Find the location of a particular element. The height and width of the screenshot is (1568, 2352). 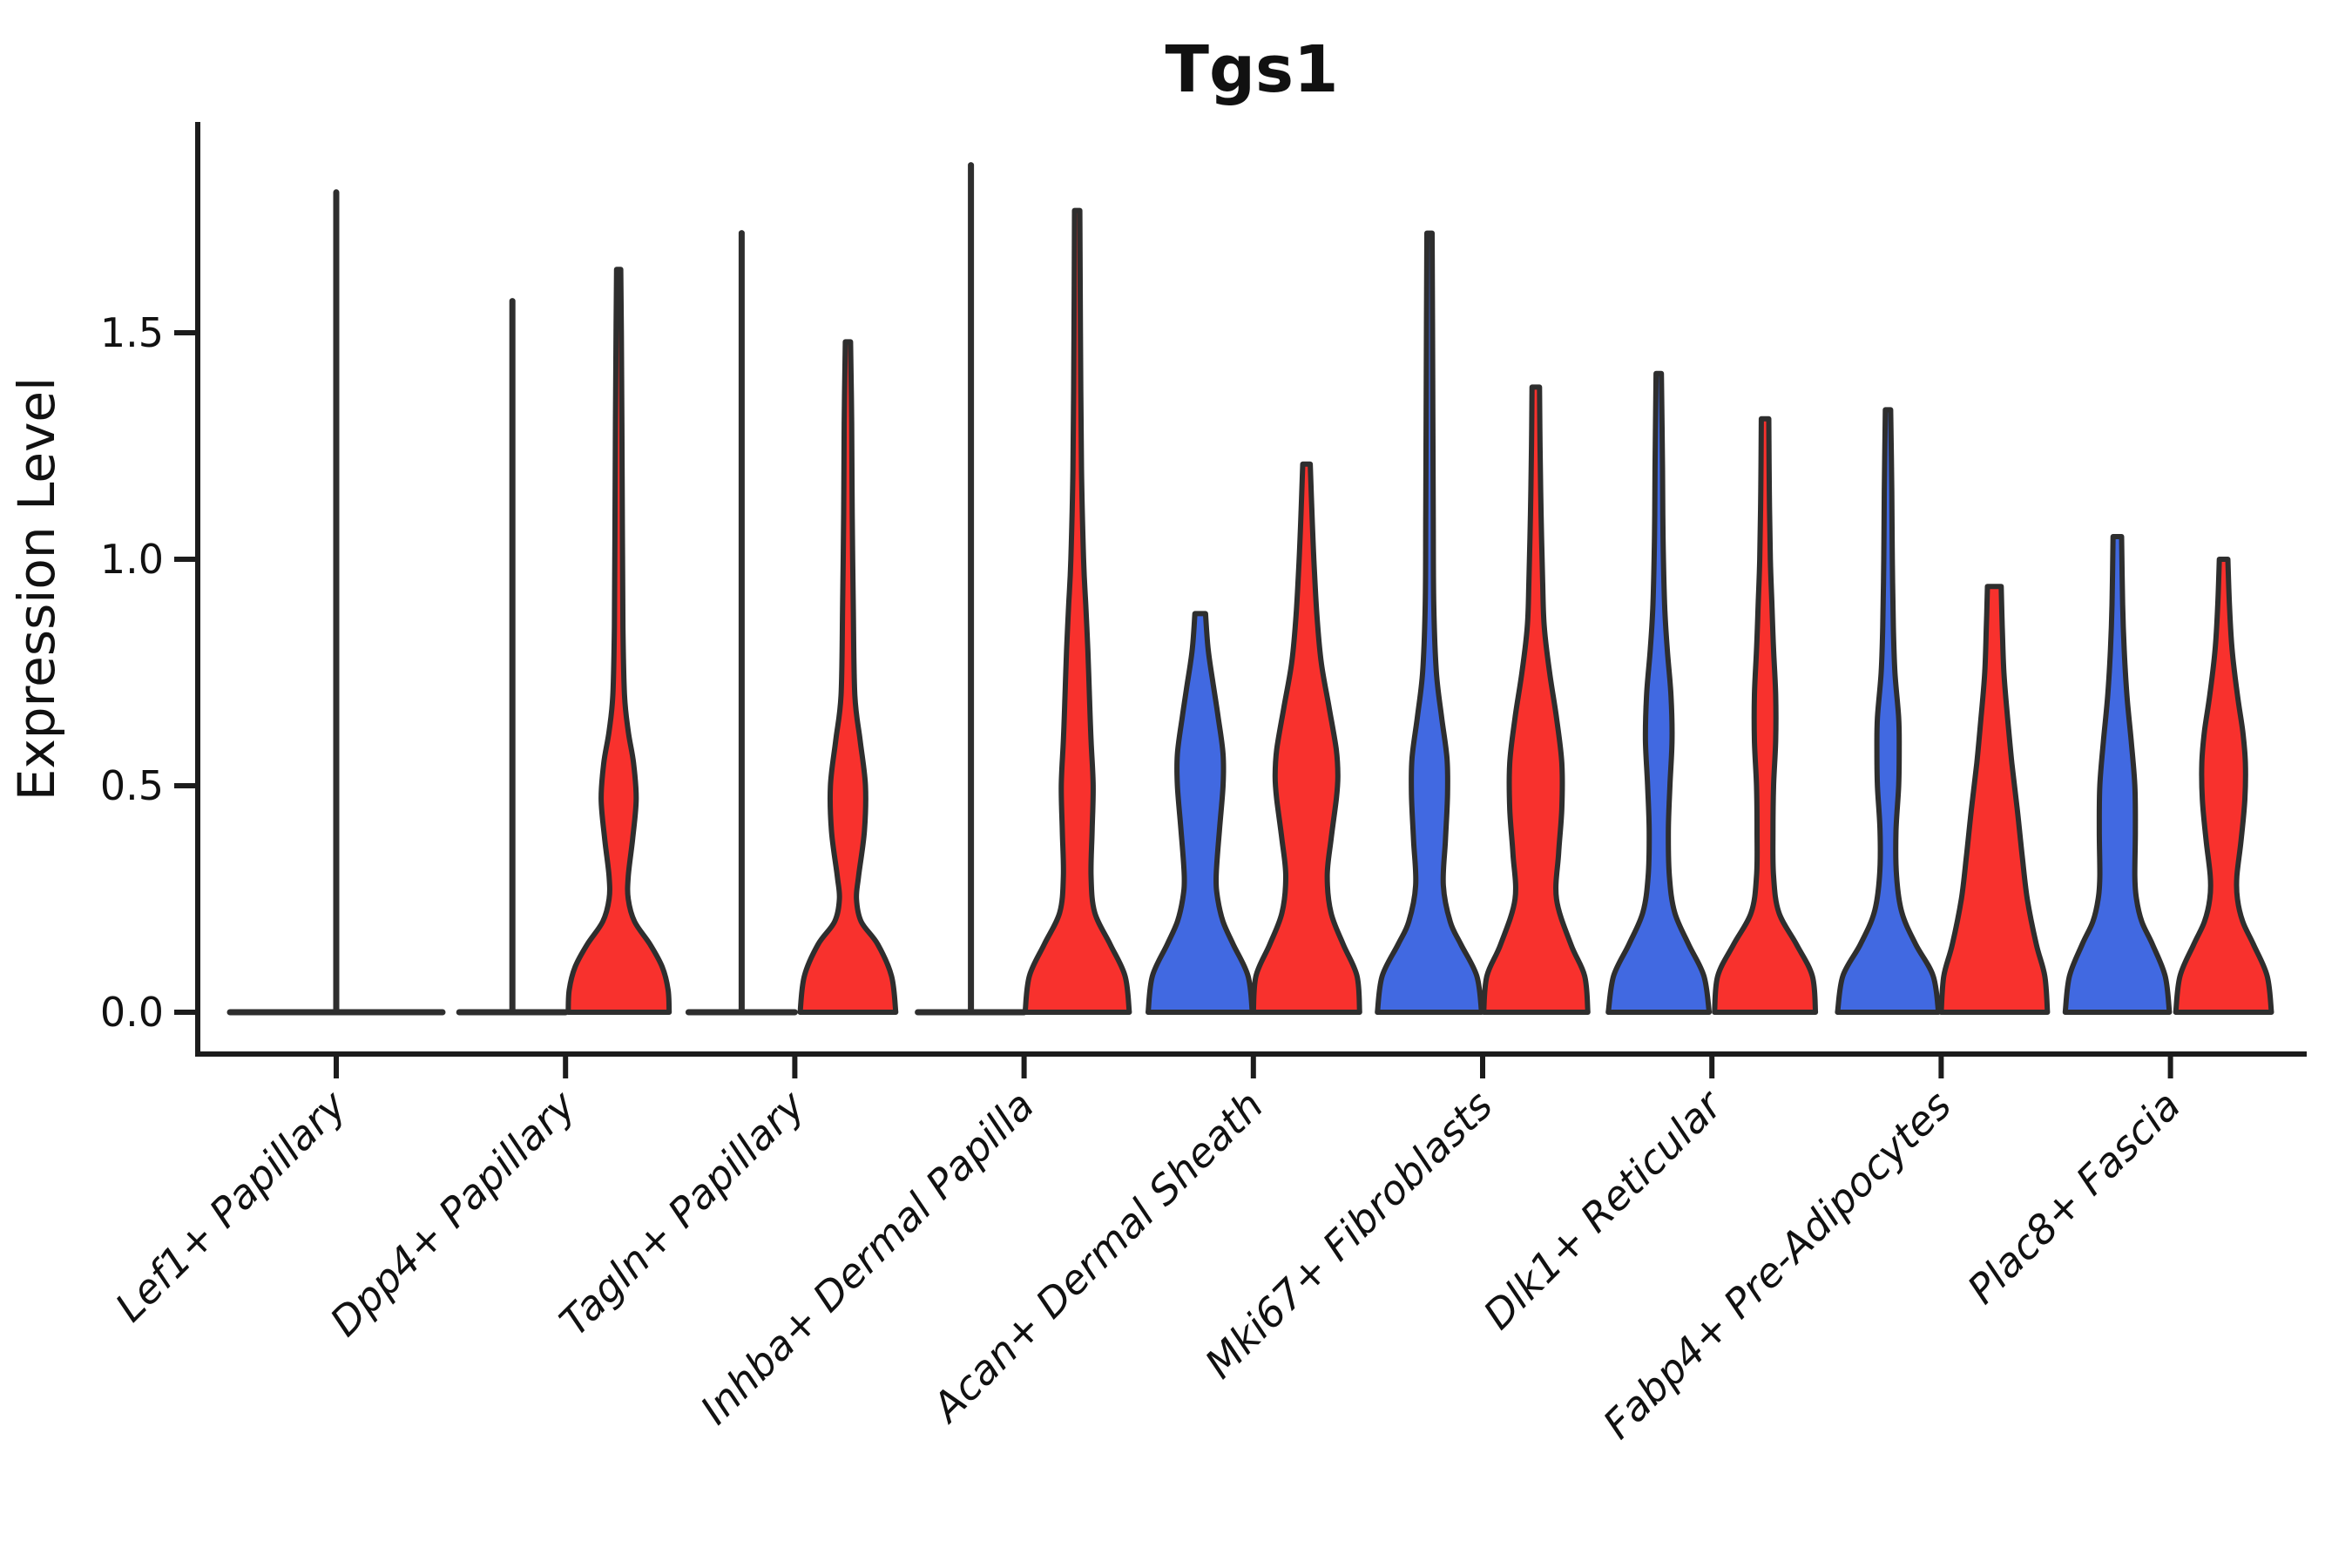

violin-blue-dlk1-reticular is located at coordinates (1659, 692).